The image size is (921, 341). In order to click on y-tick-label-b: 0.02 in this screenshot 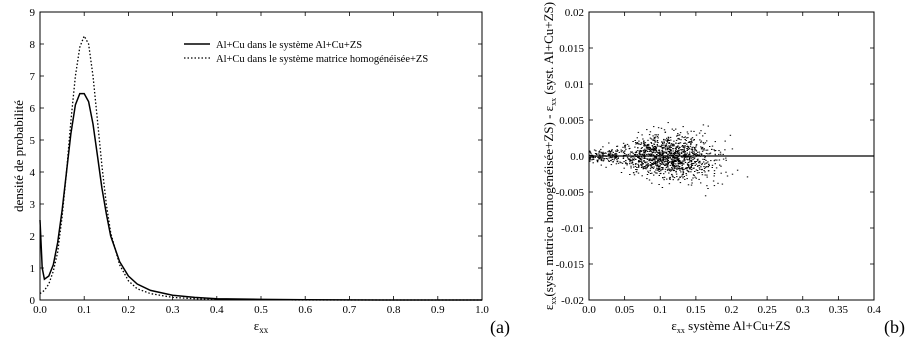, I will do `click(574, 13)`.